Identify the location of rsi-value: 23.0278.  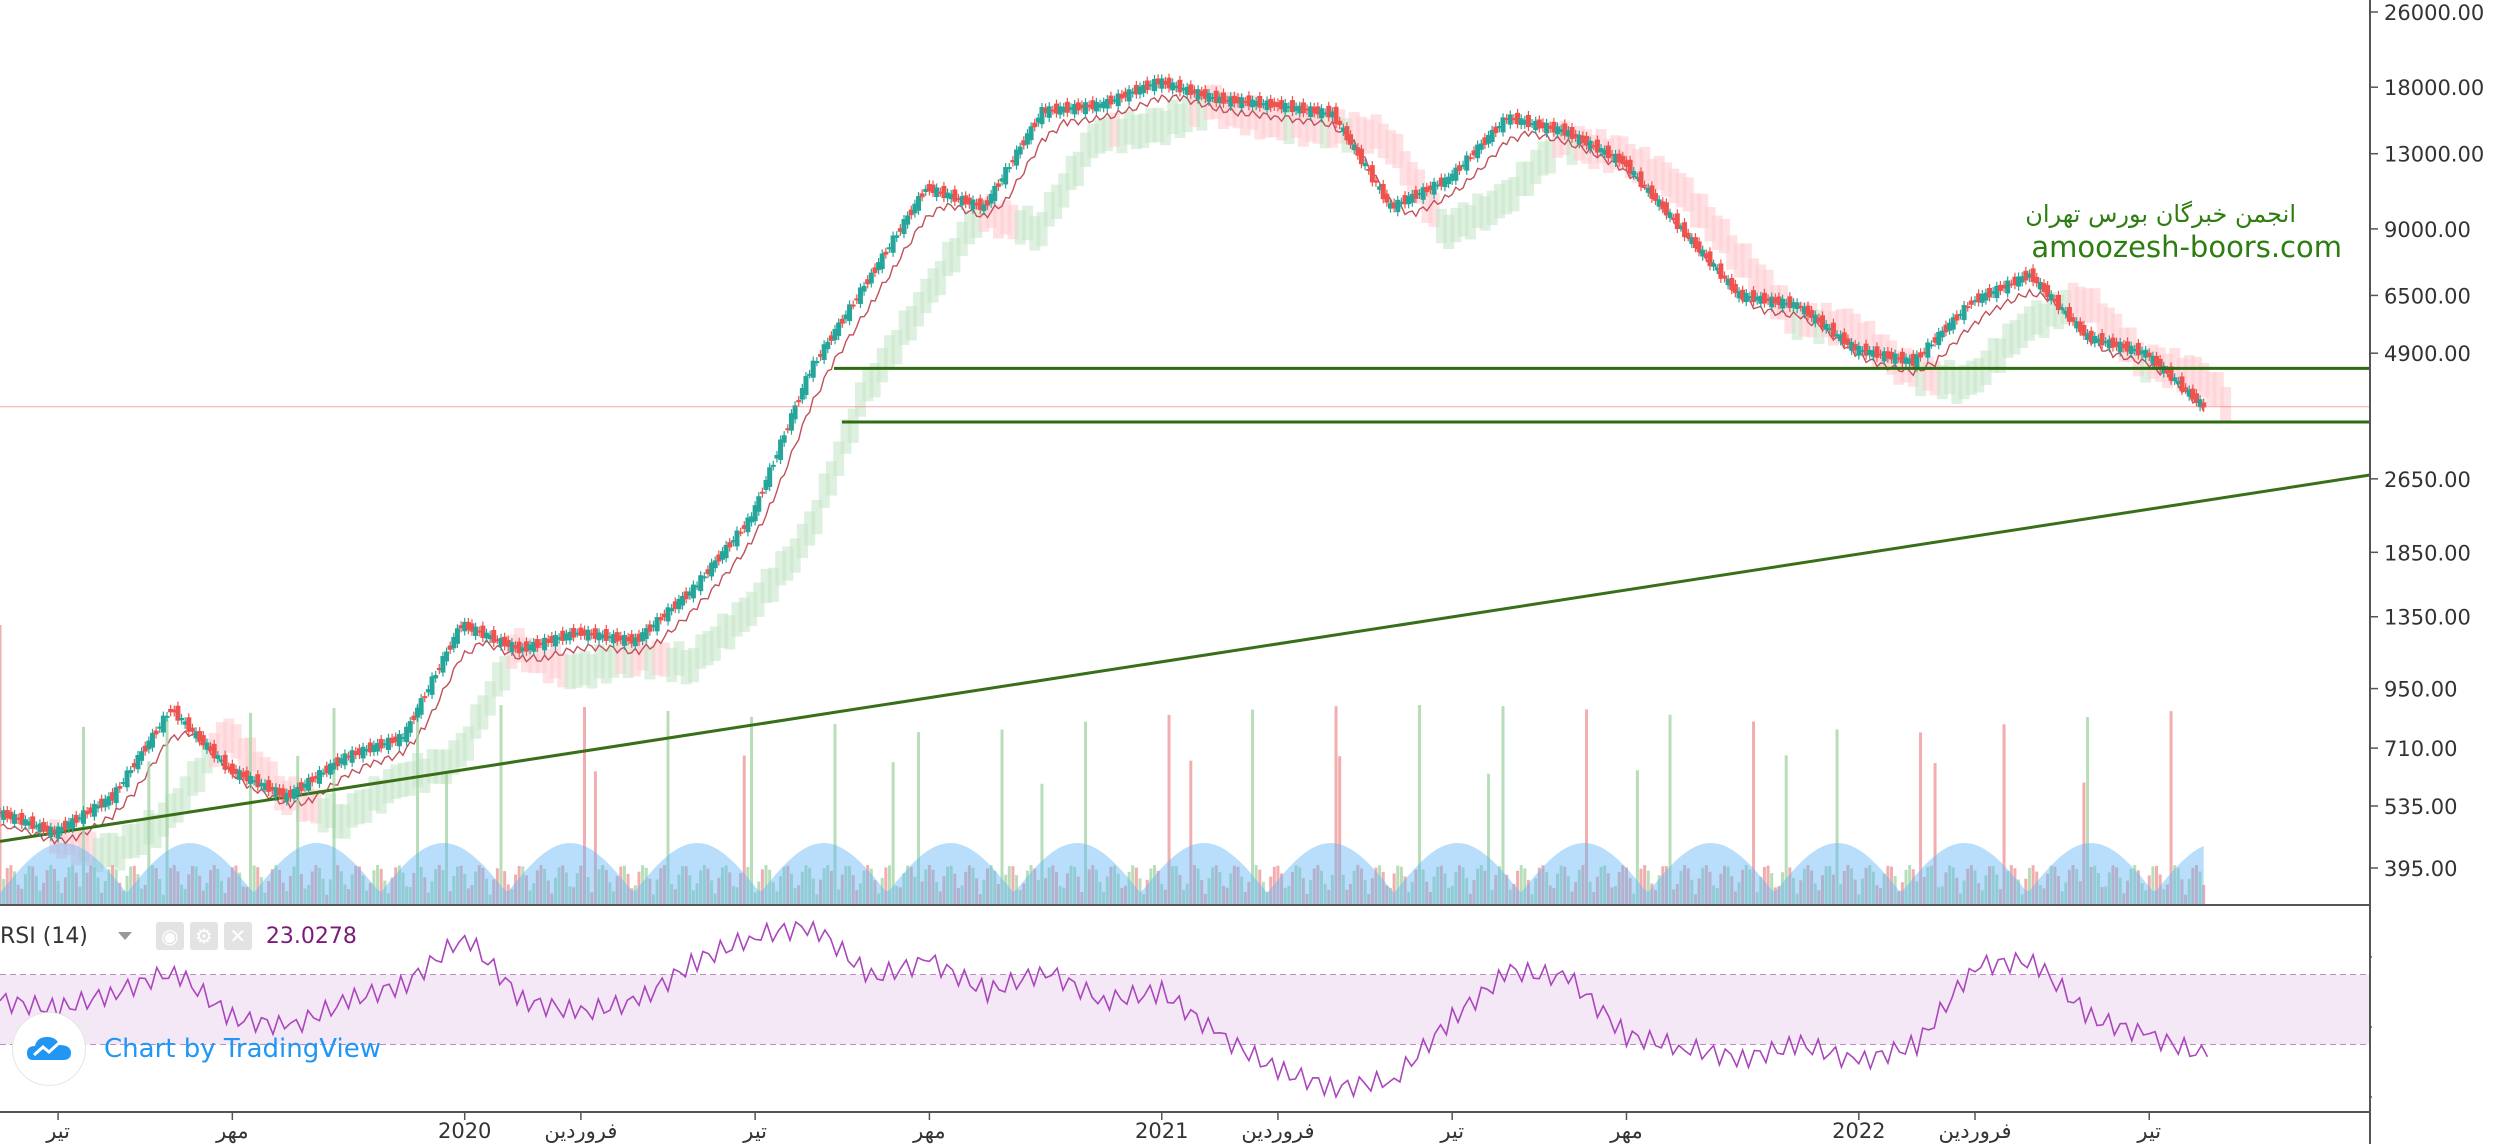
(311, 936).